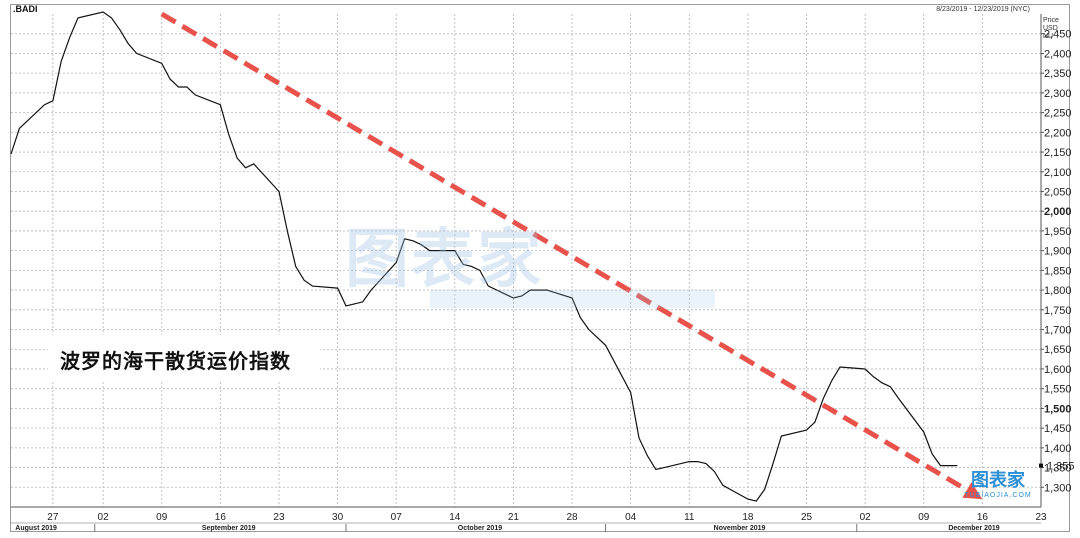  What do you see at coordinates (740, 528) in the screenshot?
I see `month-label: November 2019` at bounding box center [740, 528].